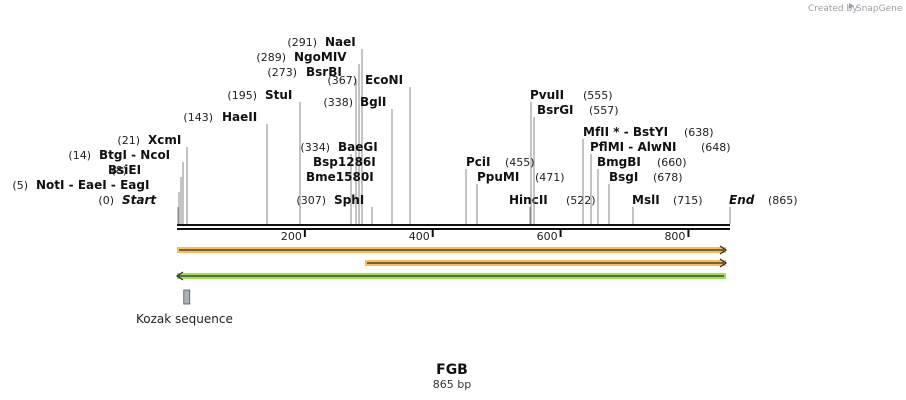  I want to click on enzyme-name: BtgI - NcoI, so click(134, 155).